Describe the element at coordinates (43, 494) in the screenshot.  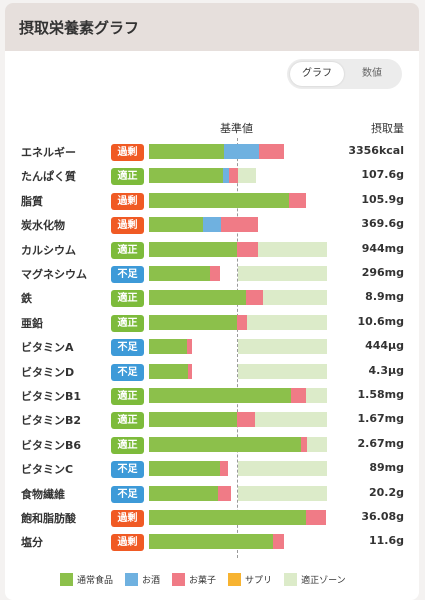
I see `nutrient-name: 食物繊維` at that location.